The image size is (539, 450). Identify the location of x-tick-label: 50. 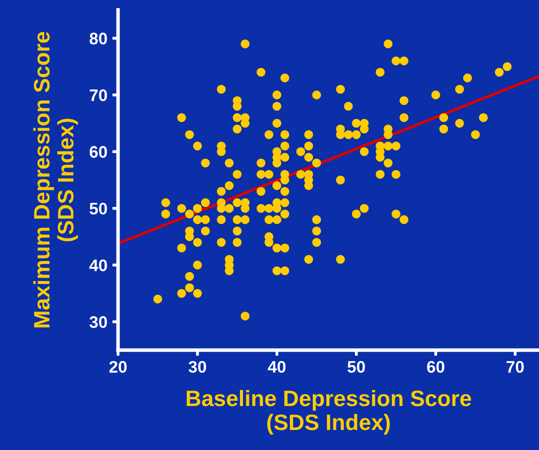
(356, 366).